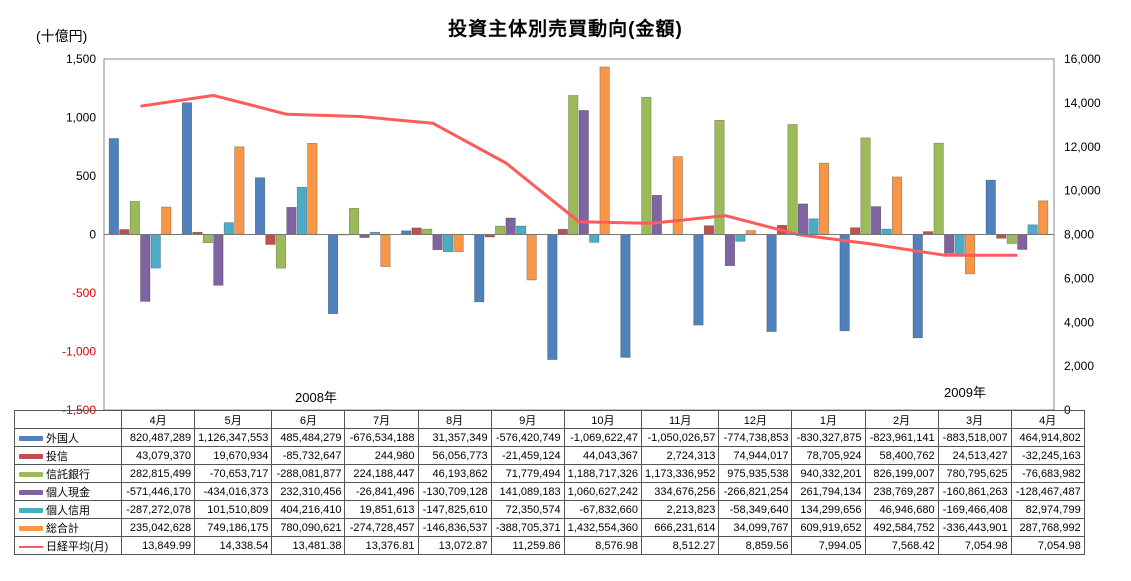 The width and height of the screenshot is (1131, 581). Describe the element at coordinates (68, 545) in the screenshot. I see `legend-entry: 日経平均(月)` at that location.